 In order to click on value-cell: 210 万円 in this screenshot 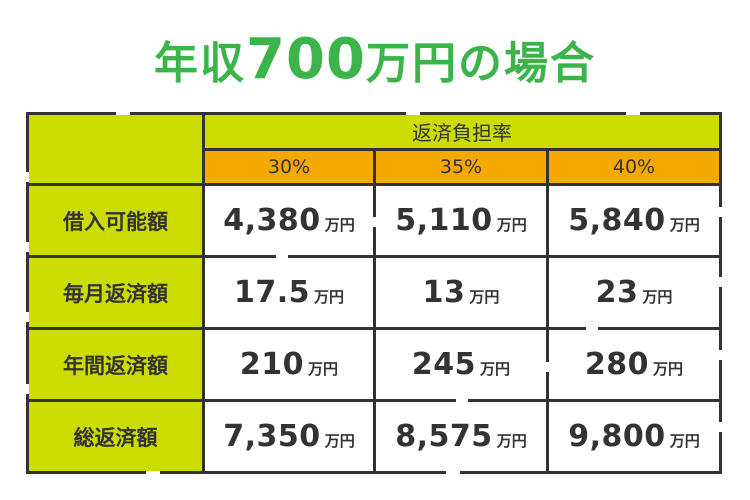, I will do `click(289, 364)`.